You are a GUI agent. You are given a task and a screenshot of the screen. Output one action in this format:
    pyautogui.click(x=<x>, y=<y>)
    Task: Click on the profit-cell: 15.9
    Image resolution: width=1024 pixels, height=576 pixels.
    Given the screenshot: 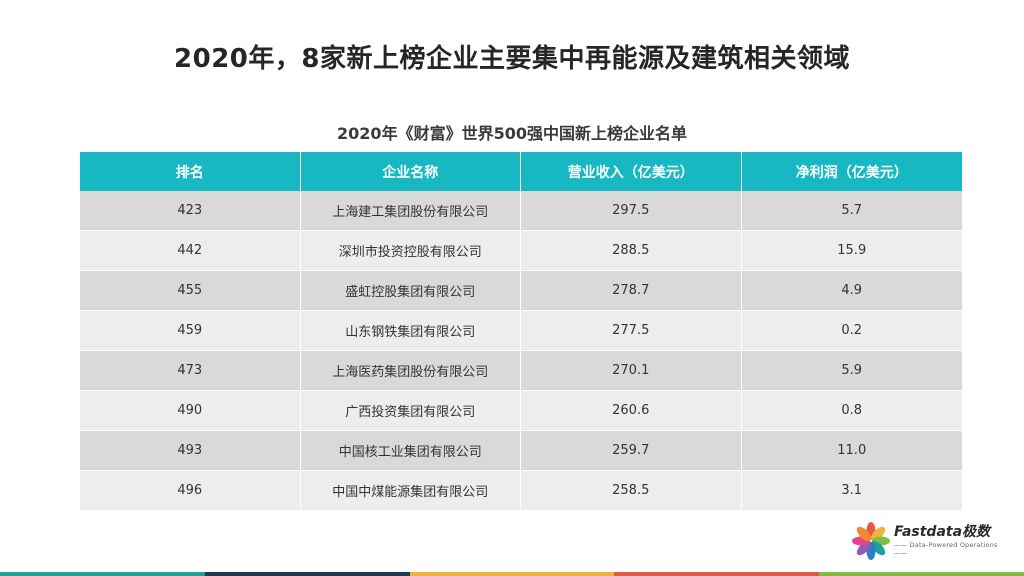 What is the action you would take?
    pyautogui.click(x=852, y=250)
    